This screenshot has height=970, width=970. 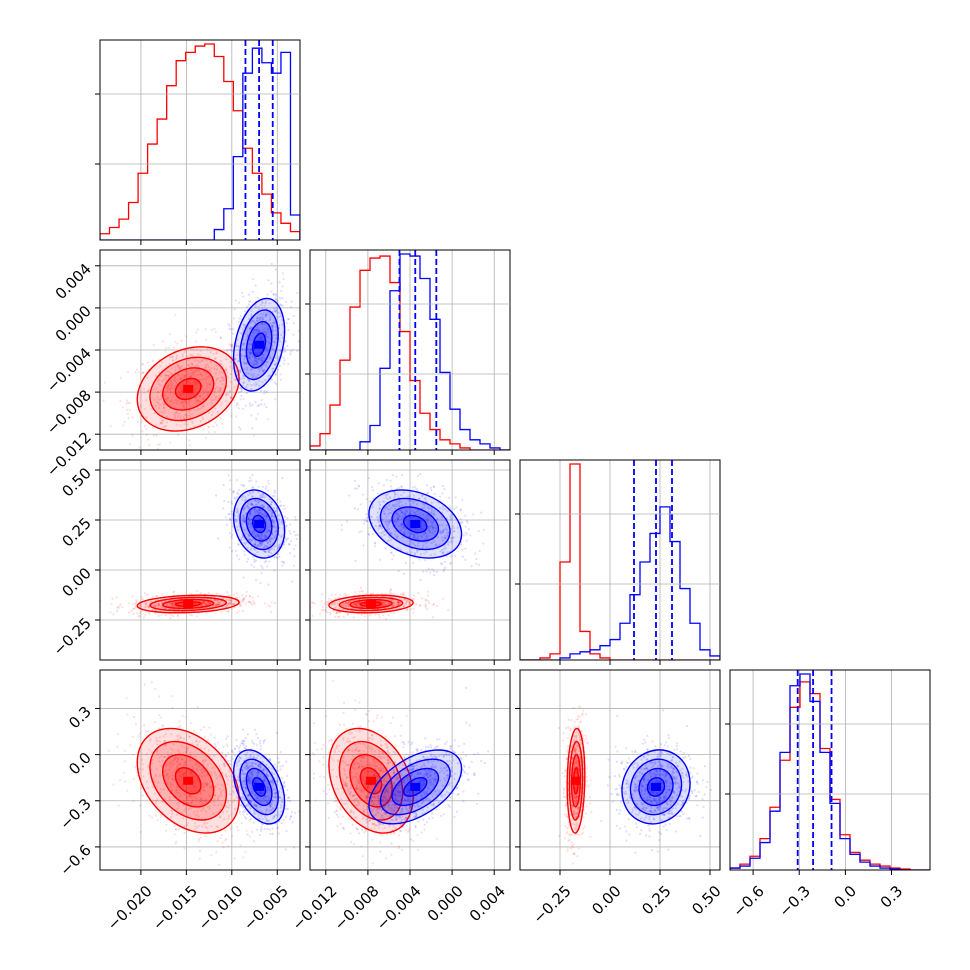 What do you see at coordinates (188, 780) in the screenshot?
I see `density-peak-red` at bounding box center [188, 780].